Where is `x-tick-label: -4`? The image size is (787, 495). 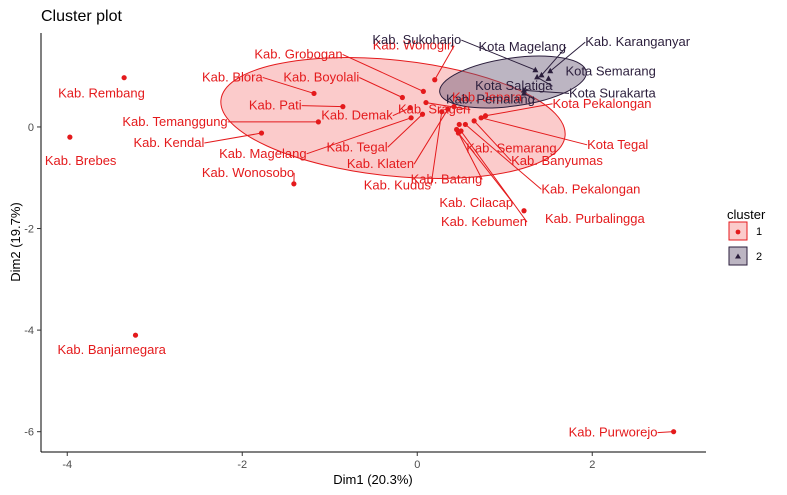 x-tick-label: -4 is located at coordinates (67, 465).